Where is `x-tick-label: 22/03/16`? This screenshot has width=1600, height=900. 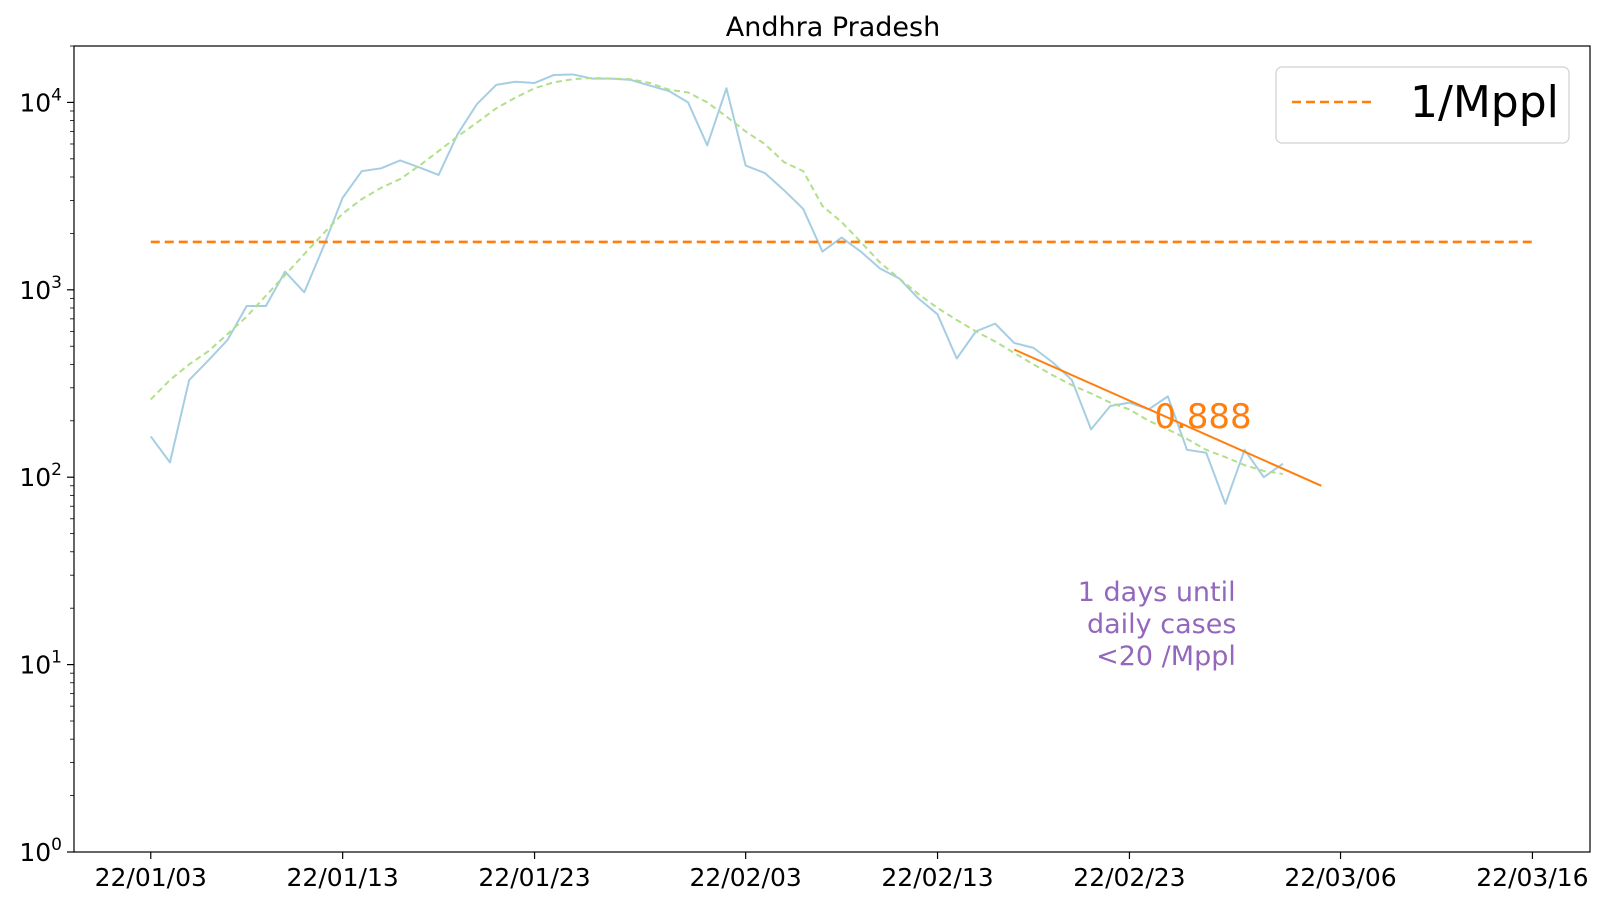 x-tick-label: 22/03/16 is located at coordinates (1532, 877).